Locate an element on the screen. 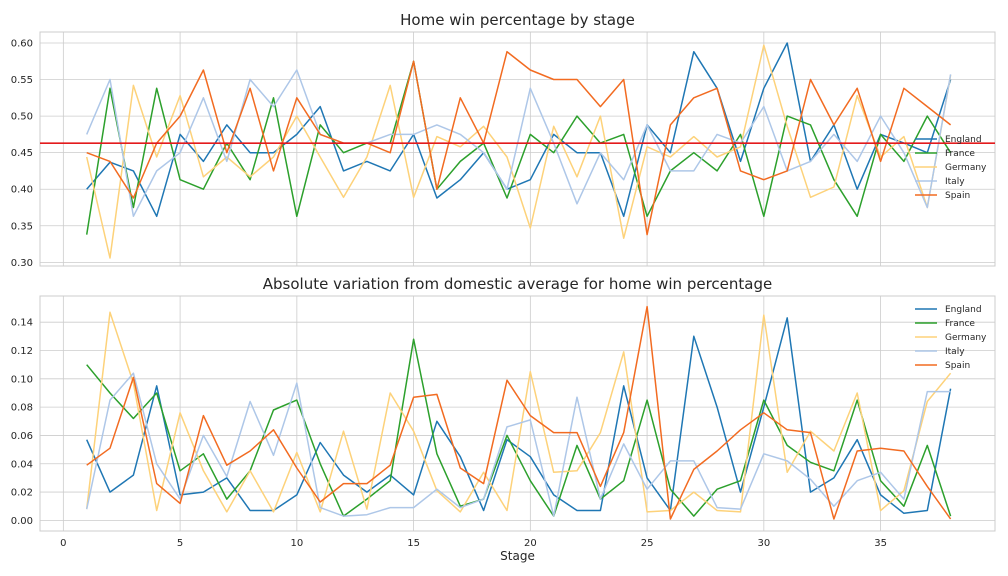 This screenshot has height=576, width=1008. y-tick-label: 0.55 is located at coordinates (22, 80).